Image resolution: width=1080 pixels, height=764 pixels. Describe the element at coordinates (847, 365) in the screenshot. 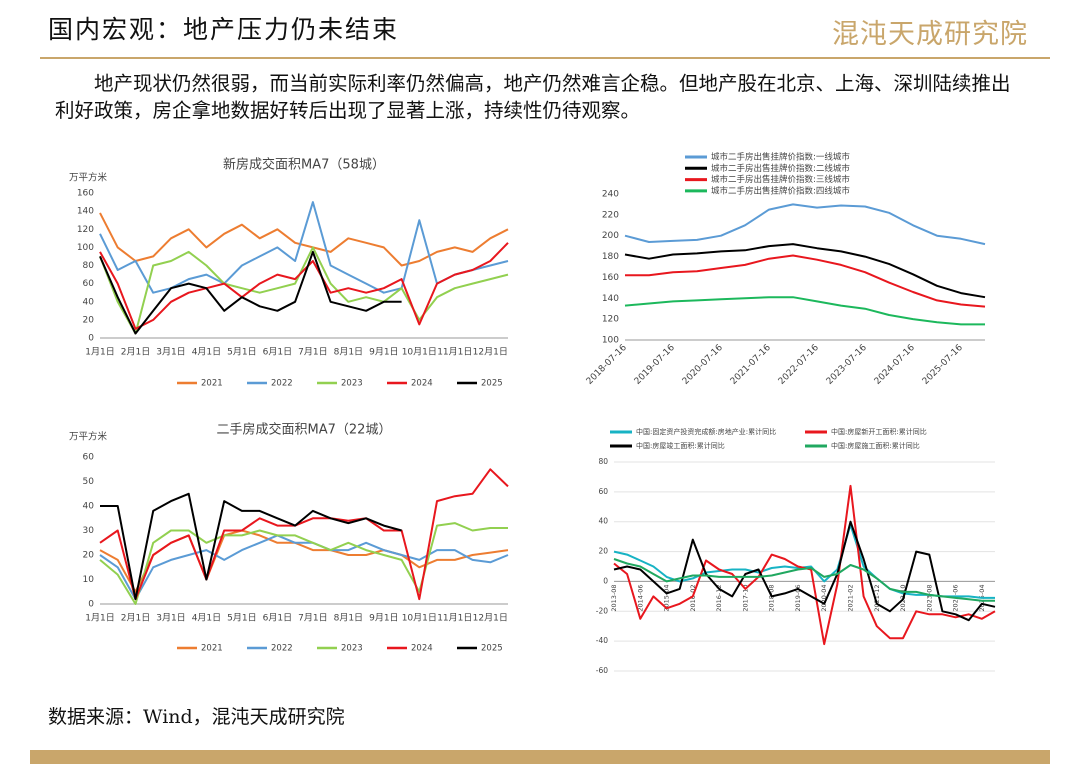

I see `x-tick-label: 2023-07-16` at that location.